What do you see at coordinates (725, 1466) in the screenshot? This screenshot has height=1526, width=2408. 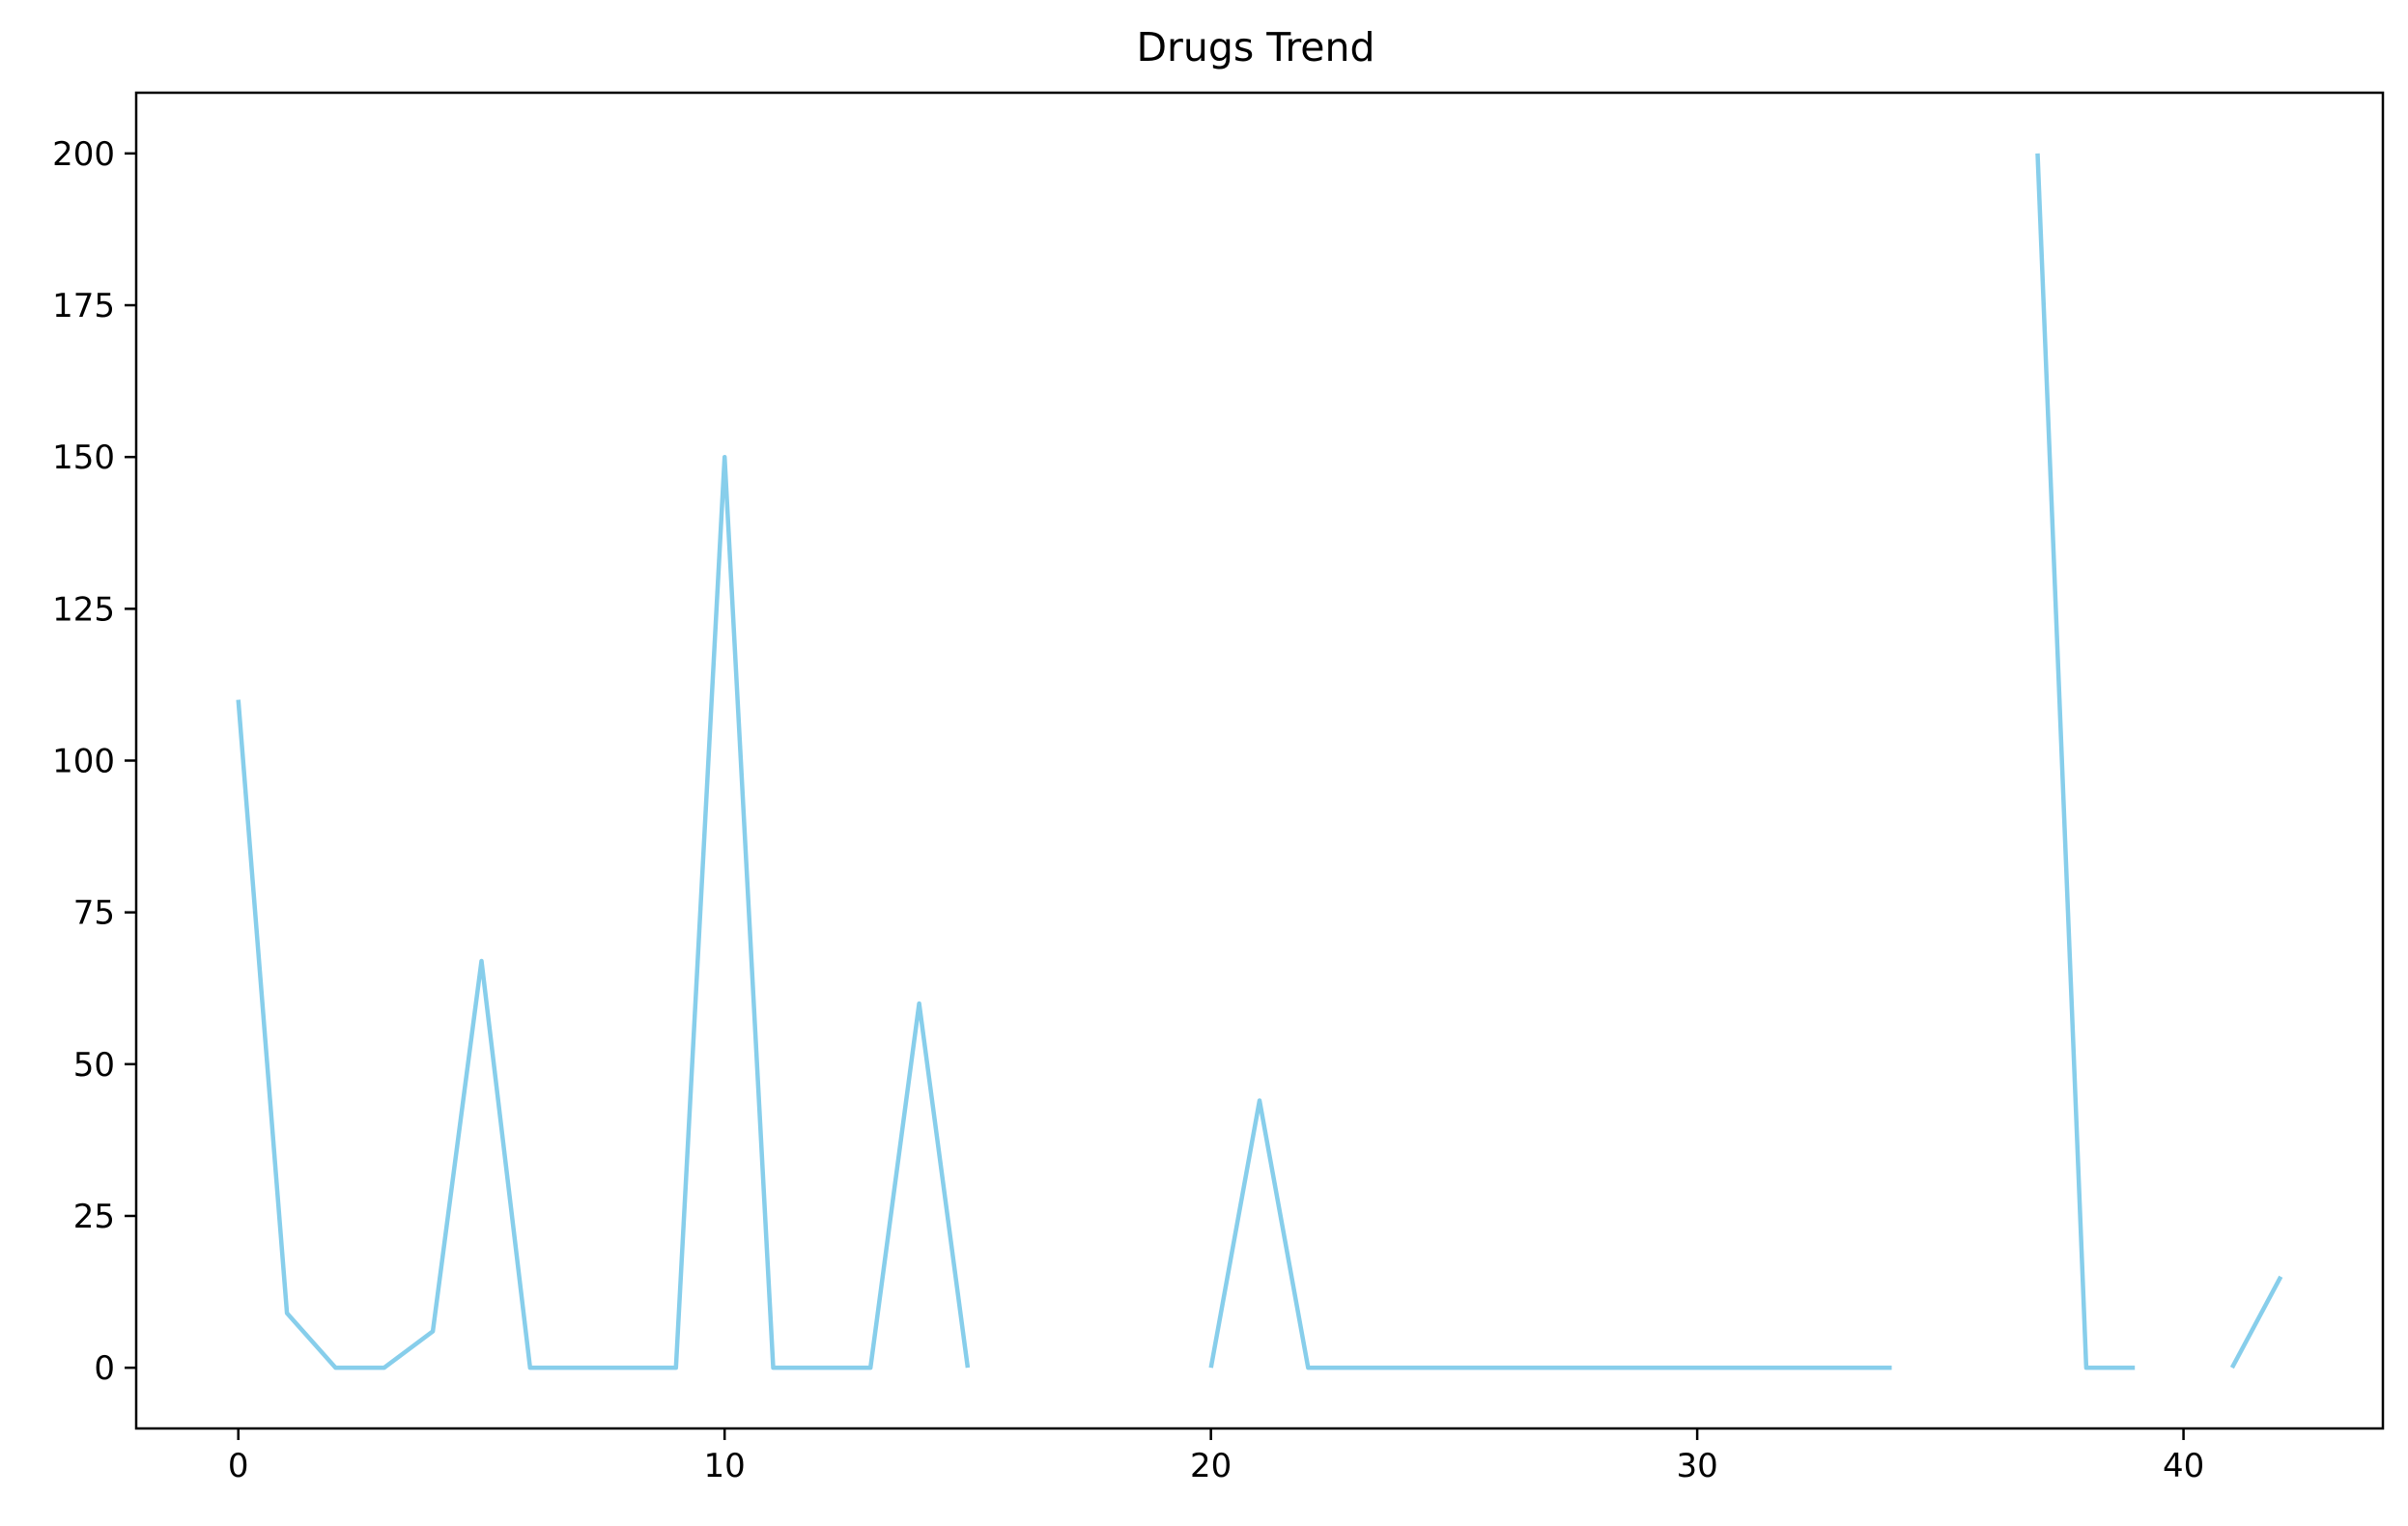 I see `x-tick-label: 10` at bounding box center [725, 1466].